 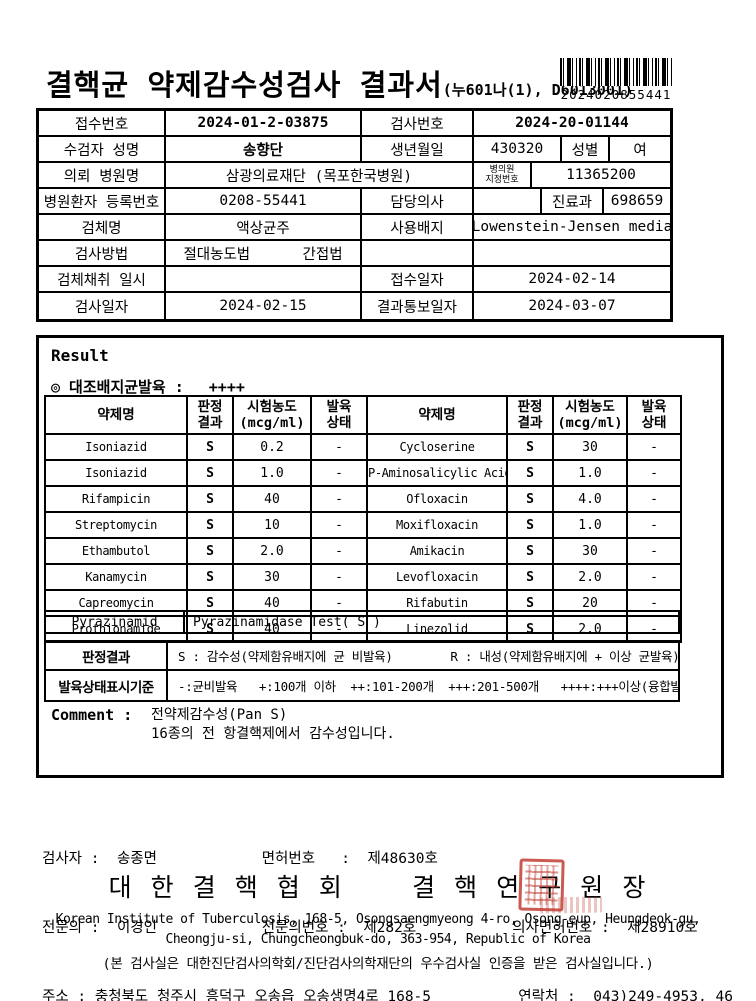 I want to click on drug-table-cell: 30, so click(x=590, y=551).